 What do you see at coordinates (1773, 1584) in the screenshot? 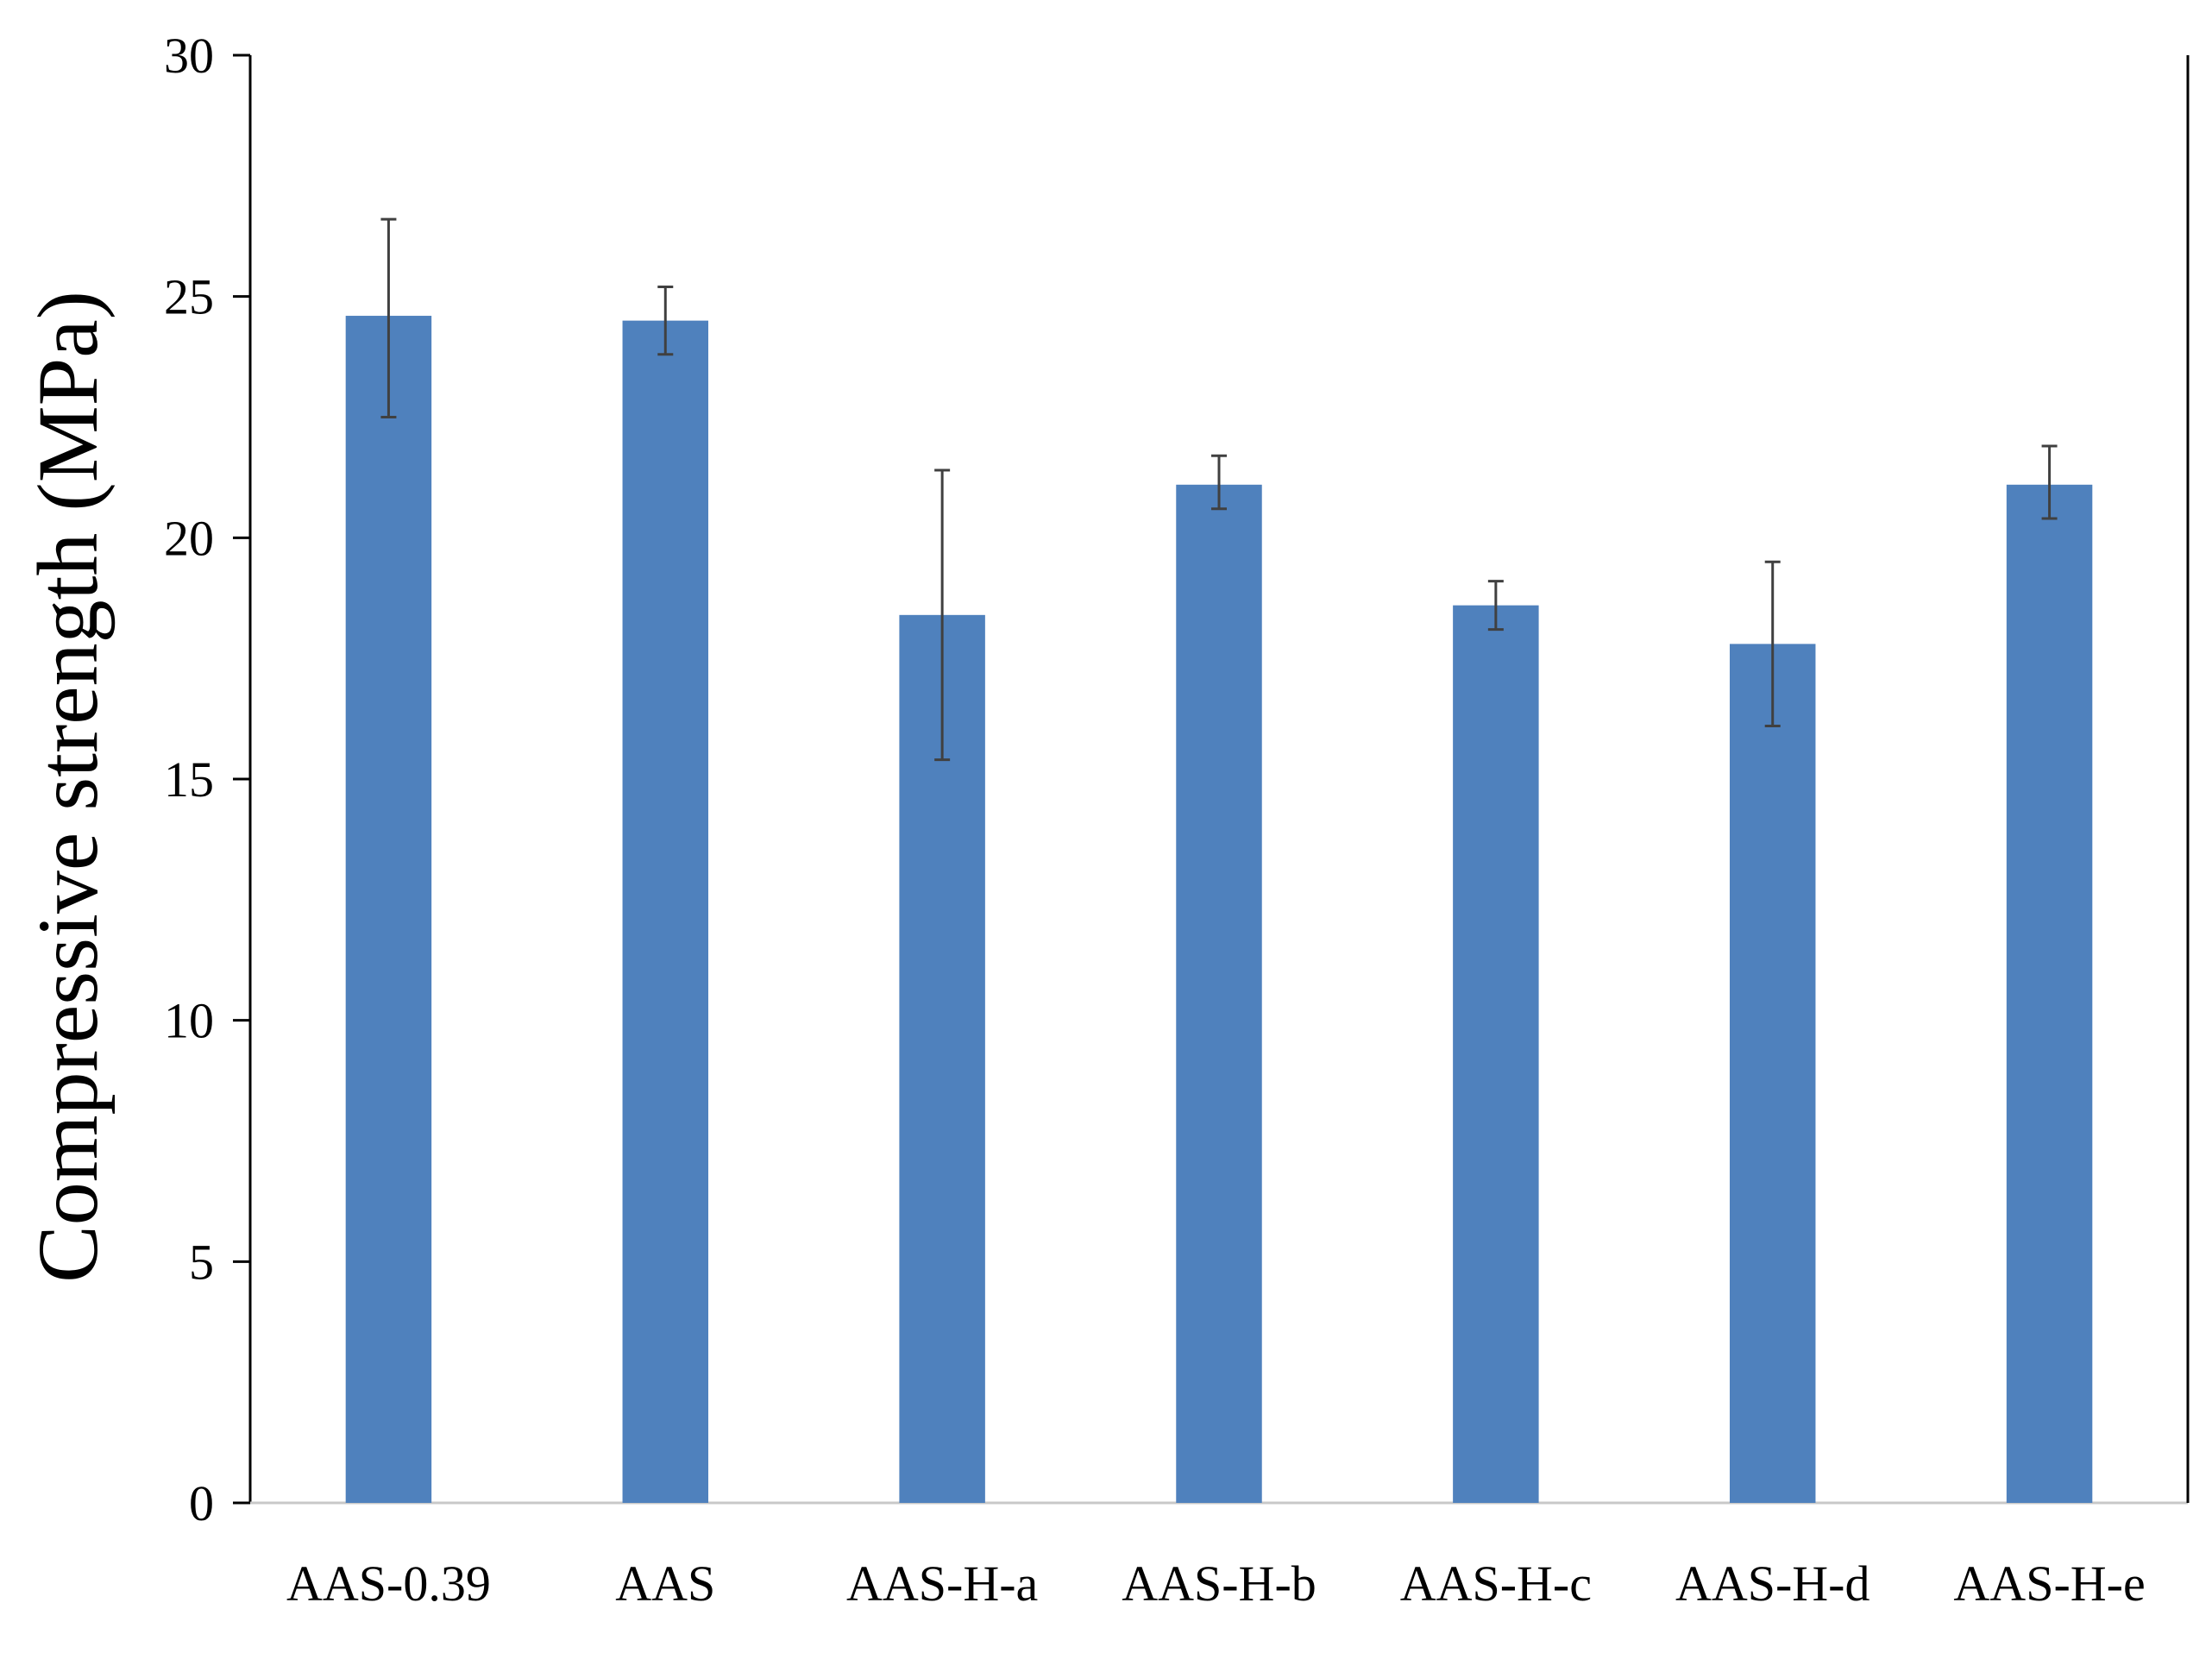
I see `x-tick-label: AAS-H-d` at bounding box center [1773, 1584].